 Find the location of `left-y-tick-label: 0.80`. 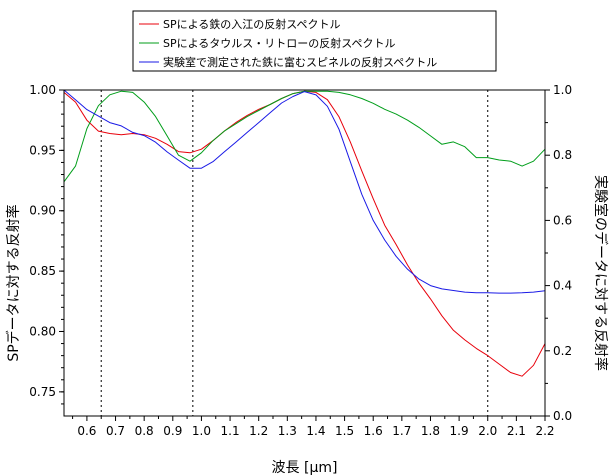

left-y-tick-label: 0.80 is located at coordinates (42, 331).